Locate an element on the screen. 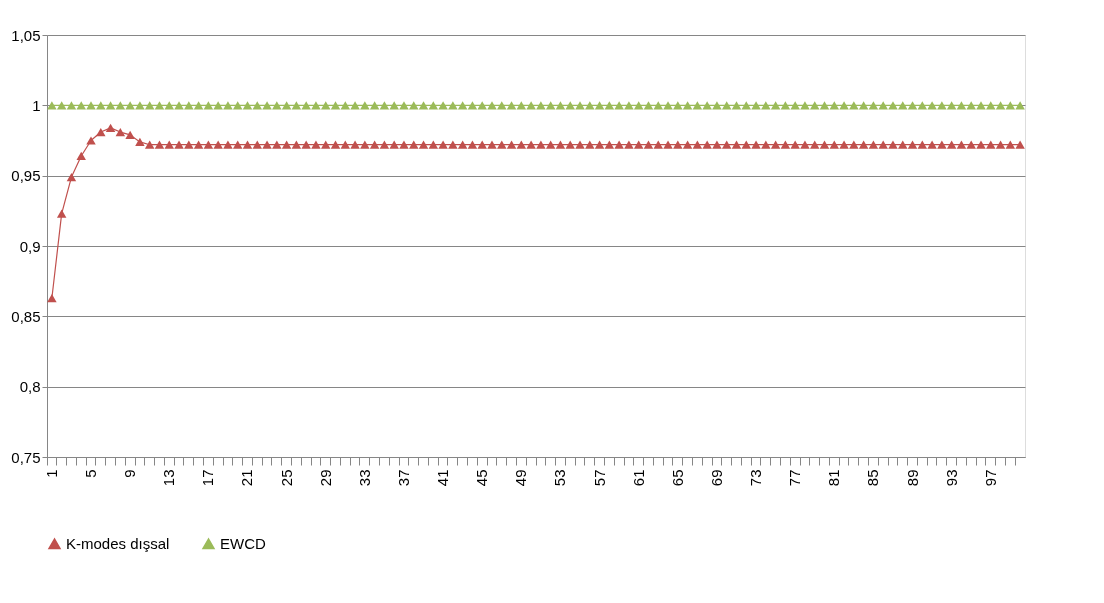  x-tick-label: 89 is located at coordinates (912, 478).